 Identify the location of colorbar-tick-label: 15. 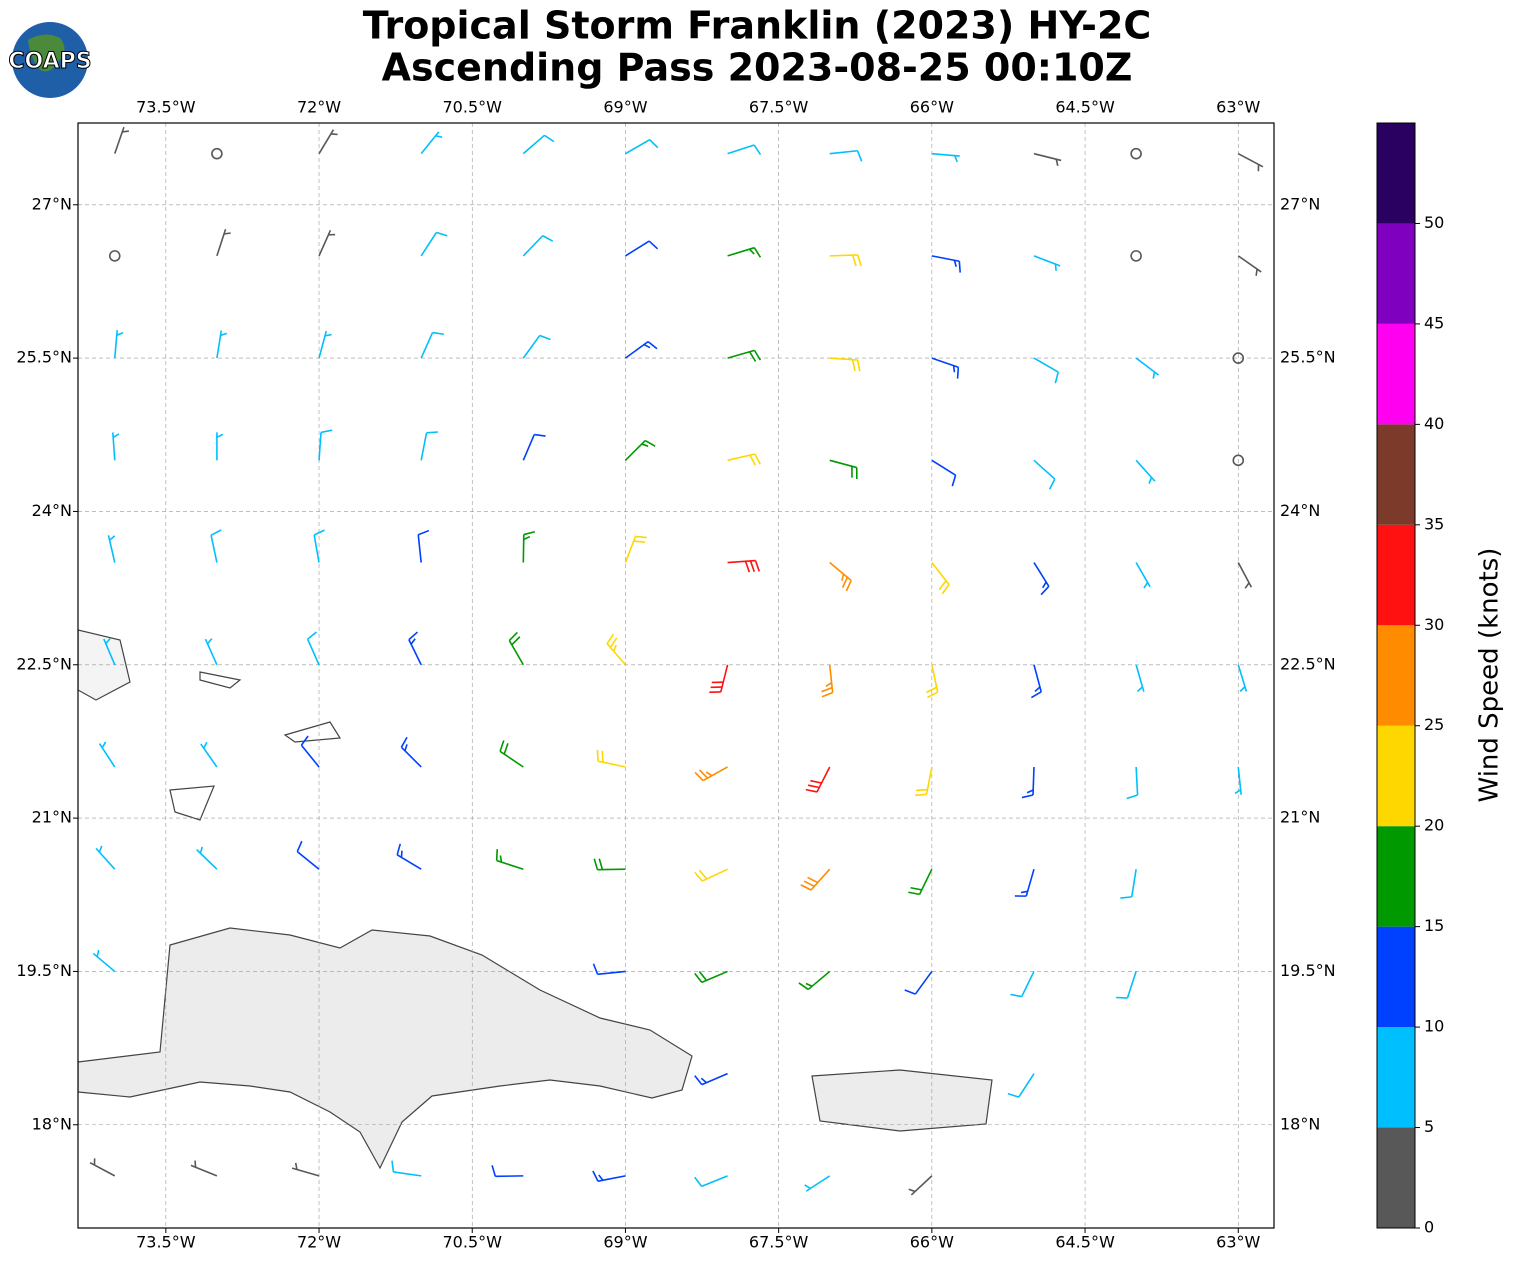
(1434, 925).